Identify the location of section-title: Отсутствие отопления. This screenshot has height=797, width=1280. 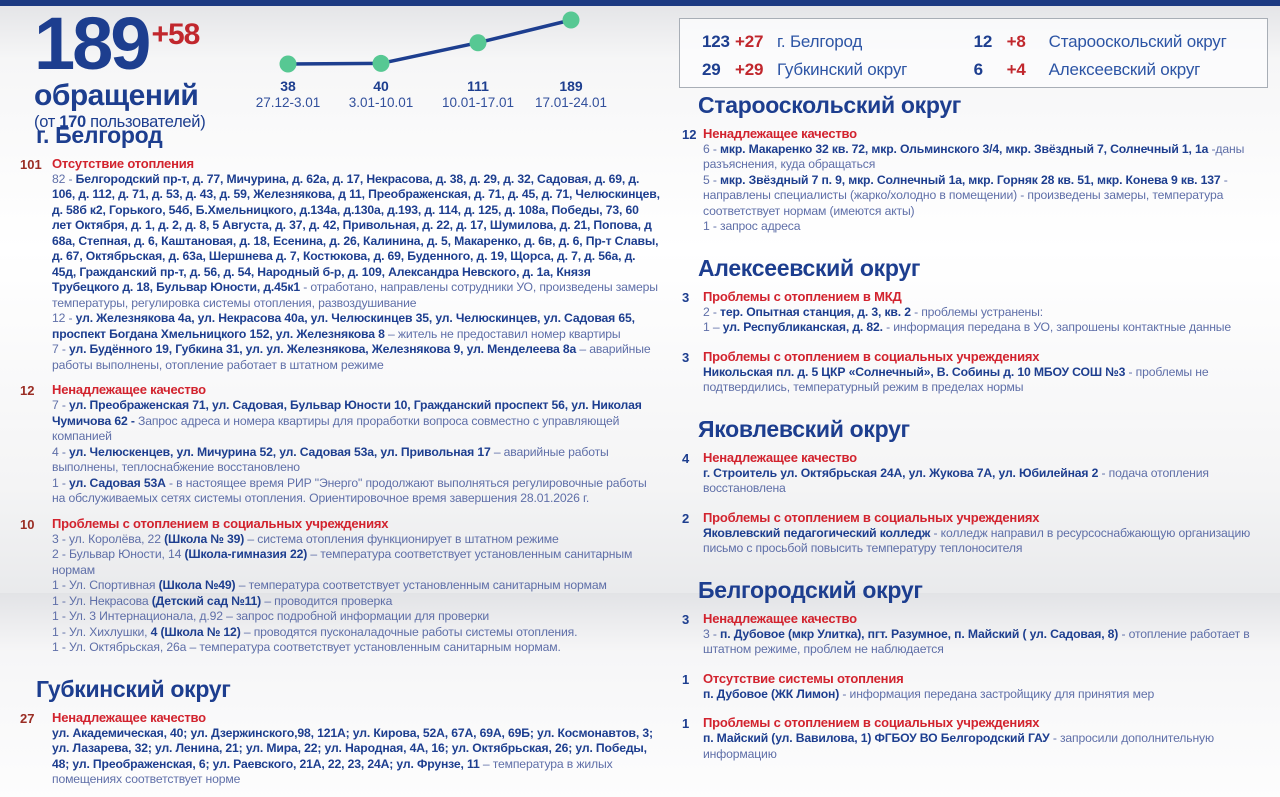
(123, 163).